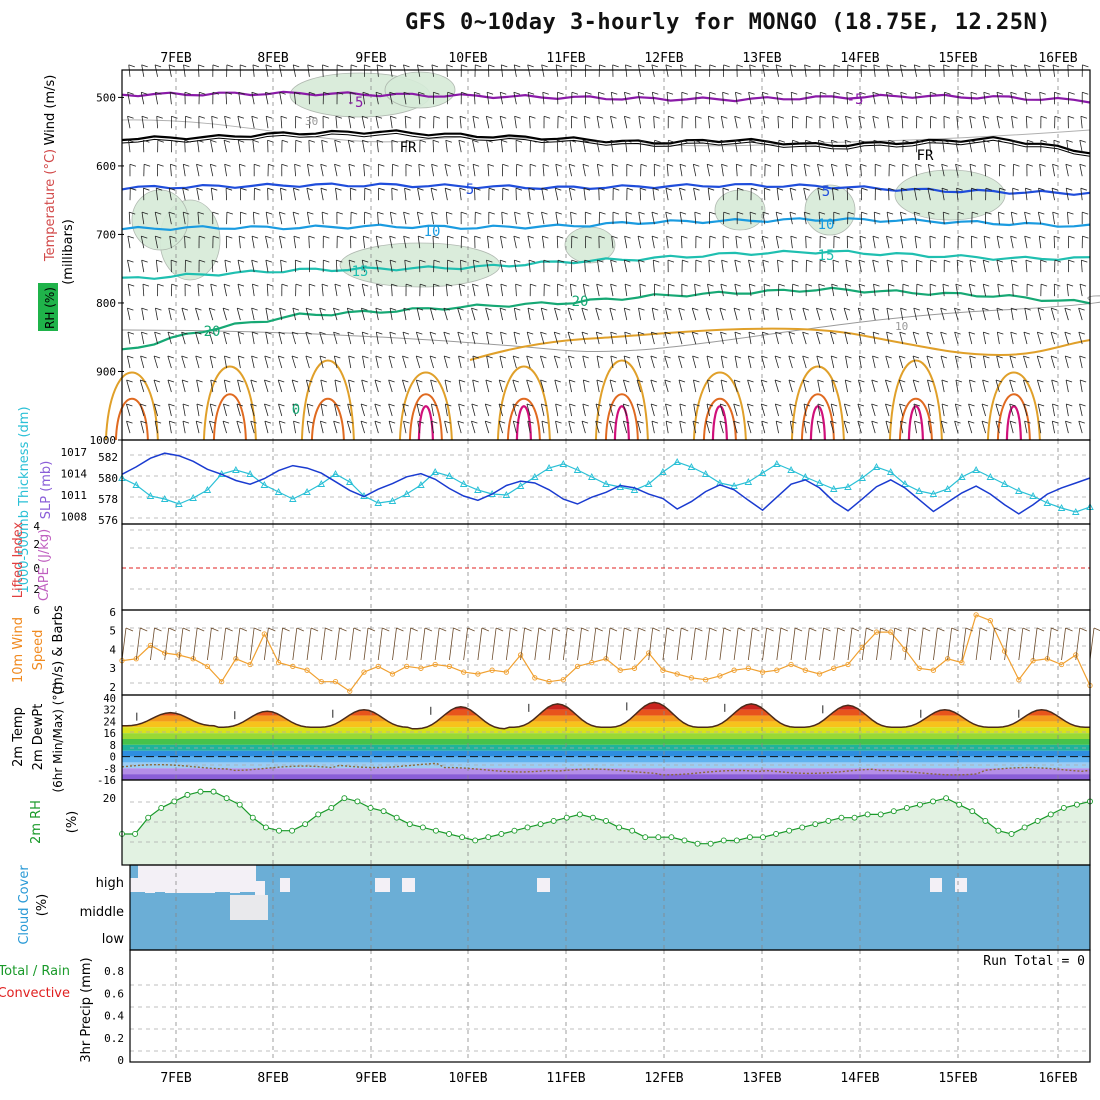  What do you see at coordinates (109, 769) in the screenshot?
I see `temp-tick: -8` at bounding box center [109, 769].